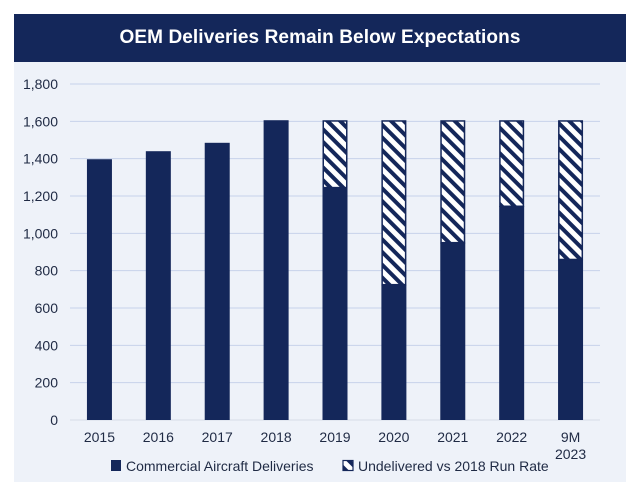 This screenshot has height=496, width=640. Describe the element at coordinates (40, 84) in the screenshot. I see `y-tick-label: 1,800` at that location.